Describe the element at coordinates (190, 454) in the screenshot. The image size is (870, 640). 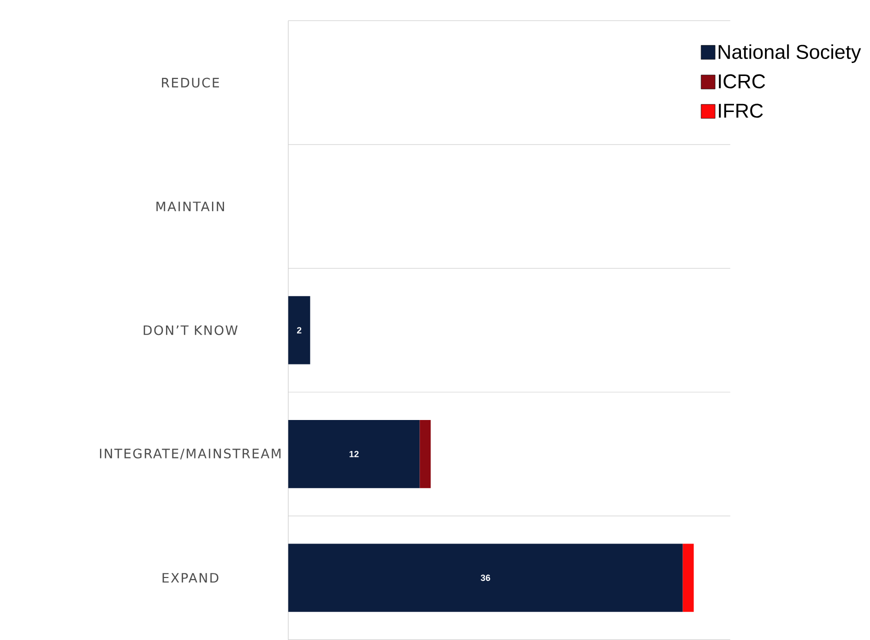
I see `y-tick-label: INTEGRATE/MAINSTREAM` at that location.